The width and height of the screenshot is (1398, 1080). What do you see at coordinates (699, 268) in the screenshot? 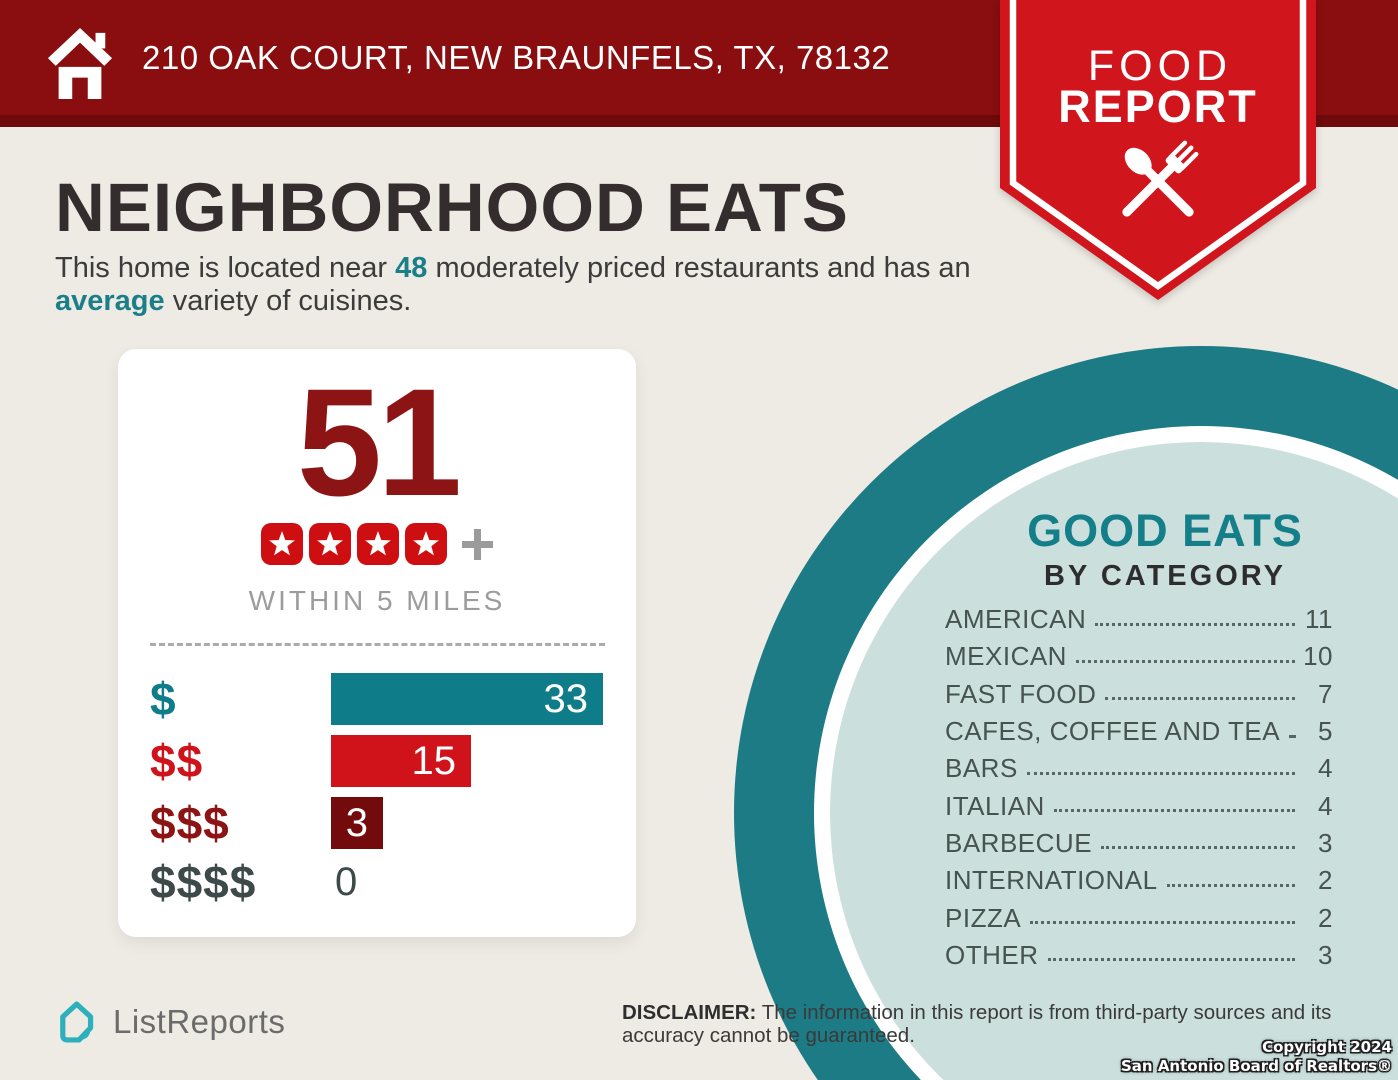
I see `subtitle-text: moderately priced restaurants and has an` at bounding box center [699, 268].